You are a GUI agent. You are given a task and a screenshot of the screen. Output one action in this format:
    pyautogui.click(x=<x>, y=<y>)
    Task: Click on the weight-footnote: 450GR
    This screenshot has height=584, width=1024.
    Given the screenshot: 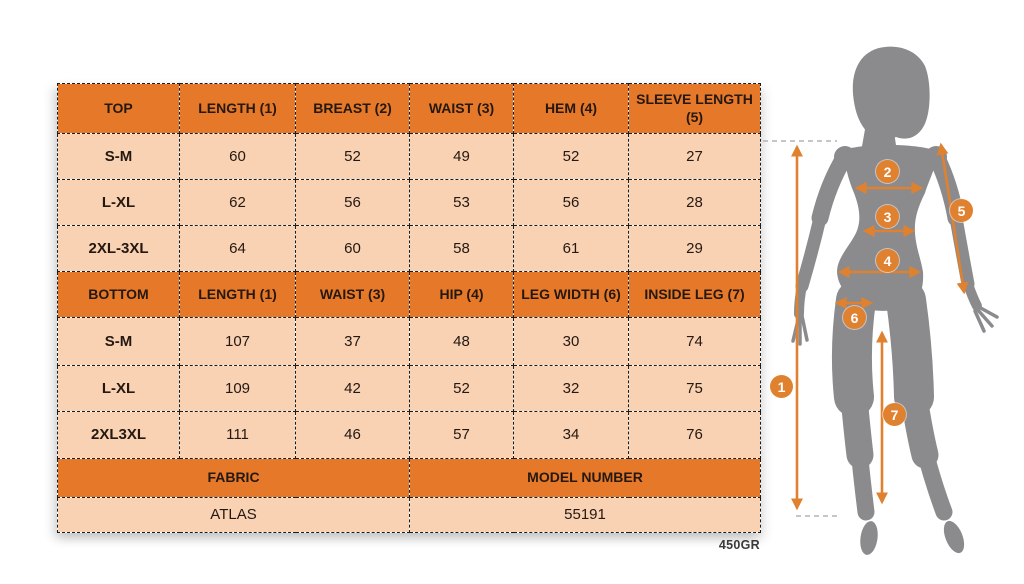 What is the action you would take?
    pyautogui.click(x=739, y=545)
    